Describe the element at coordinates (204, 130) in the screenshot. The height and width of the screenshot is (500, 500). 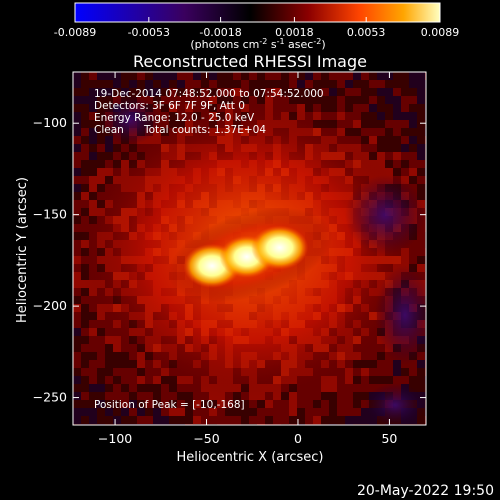
I see `annotation-total-counts: Total counts: 1.37E+04` at that location.